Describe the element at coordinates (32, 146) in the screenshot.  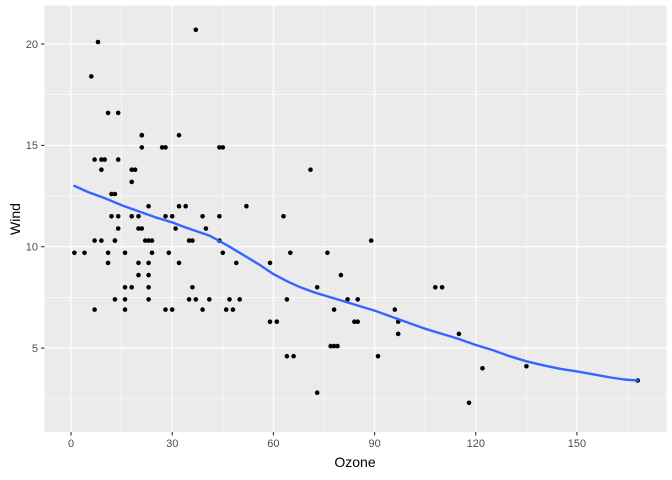
I see `y-tick-label: 15` at that location.